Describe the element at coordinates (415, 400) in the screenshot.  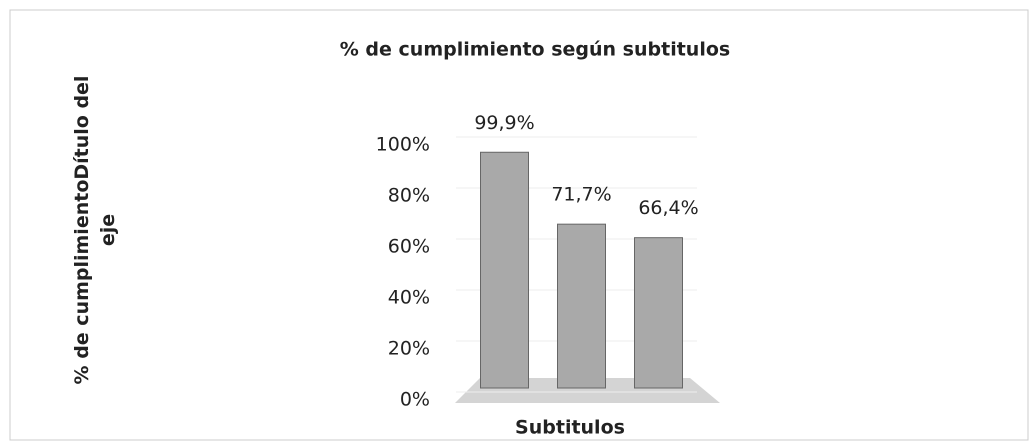
I see `y-tick-label: 0%` at that location.